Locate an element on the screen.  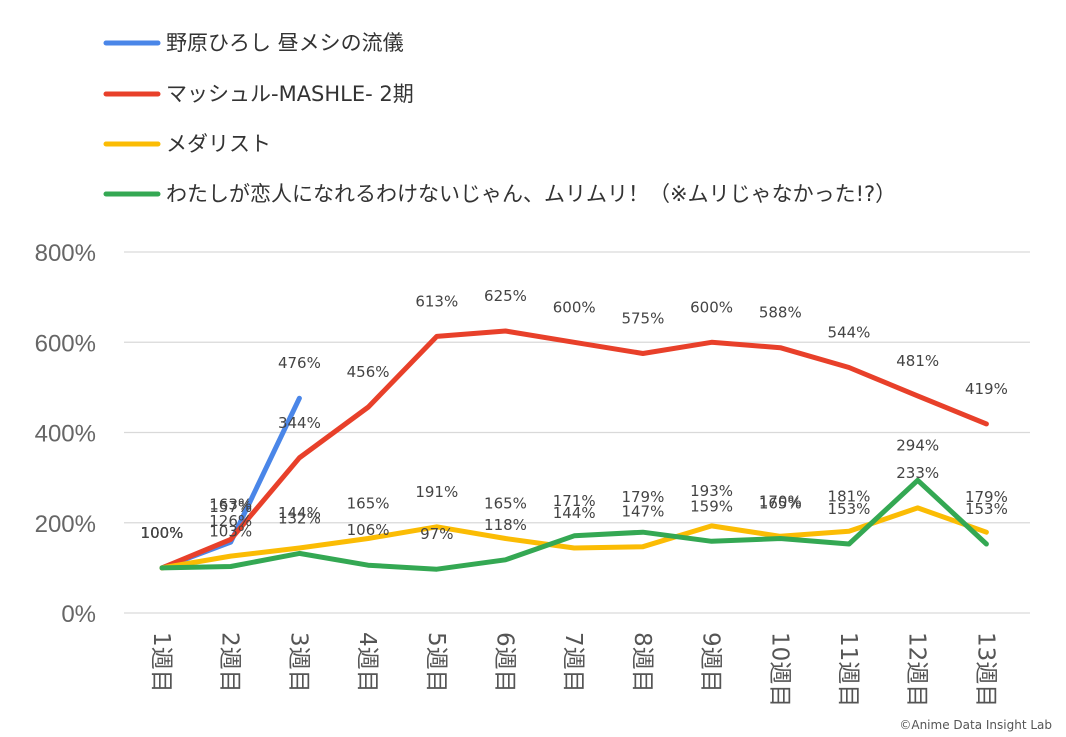
data-label-s3-10: 170% is located at coordinates (780, 501).